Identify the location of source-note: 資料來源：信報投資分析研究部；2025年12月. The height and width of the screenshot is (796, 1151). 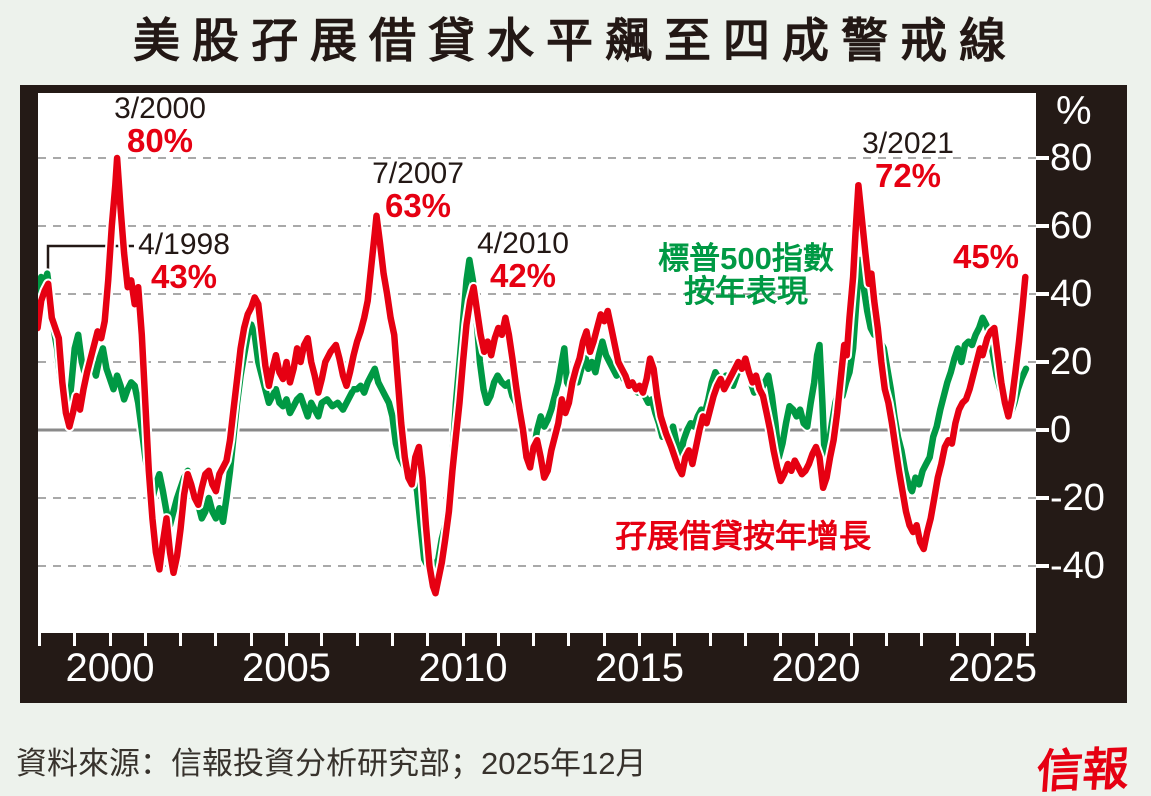
(331, 763).